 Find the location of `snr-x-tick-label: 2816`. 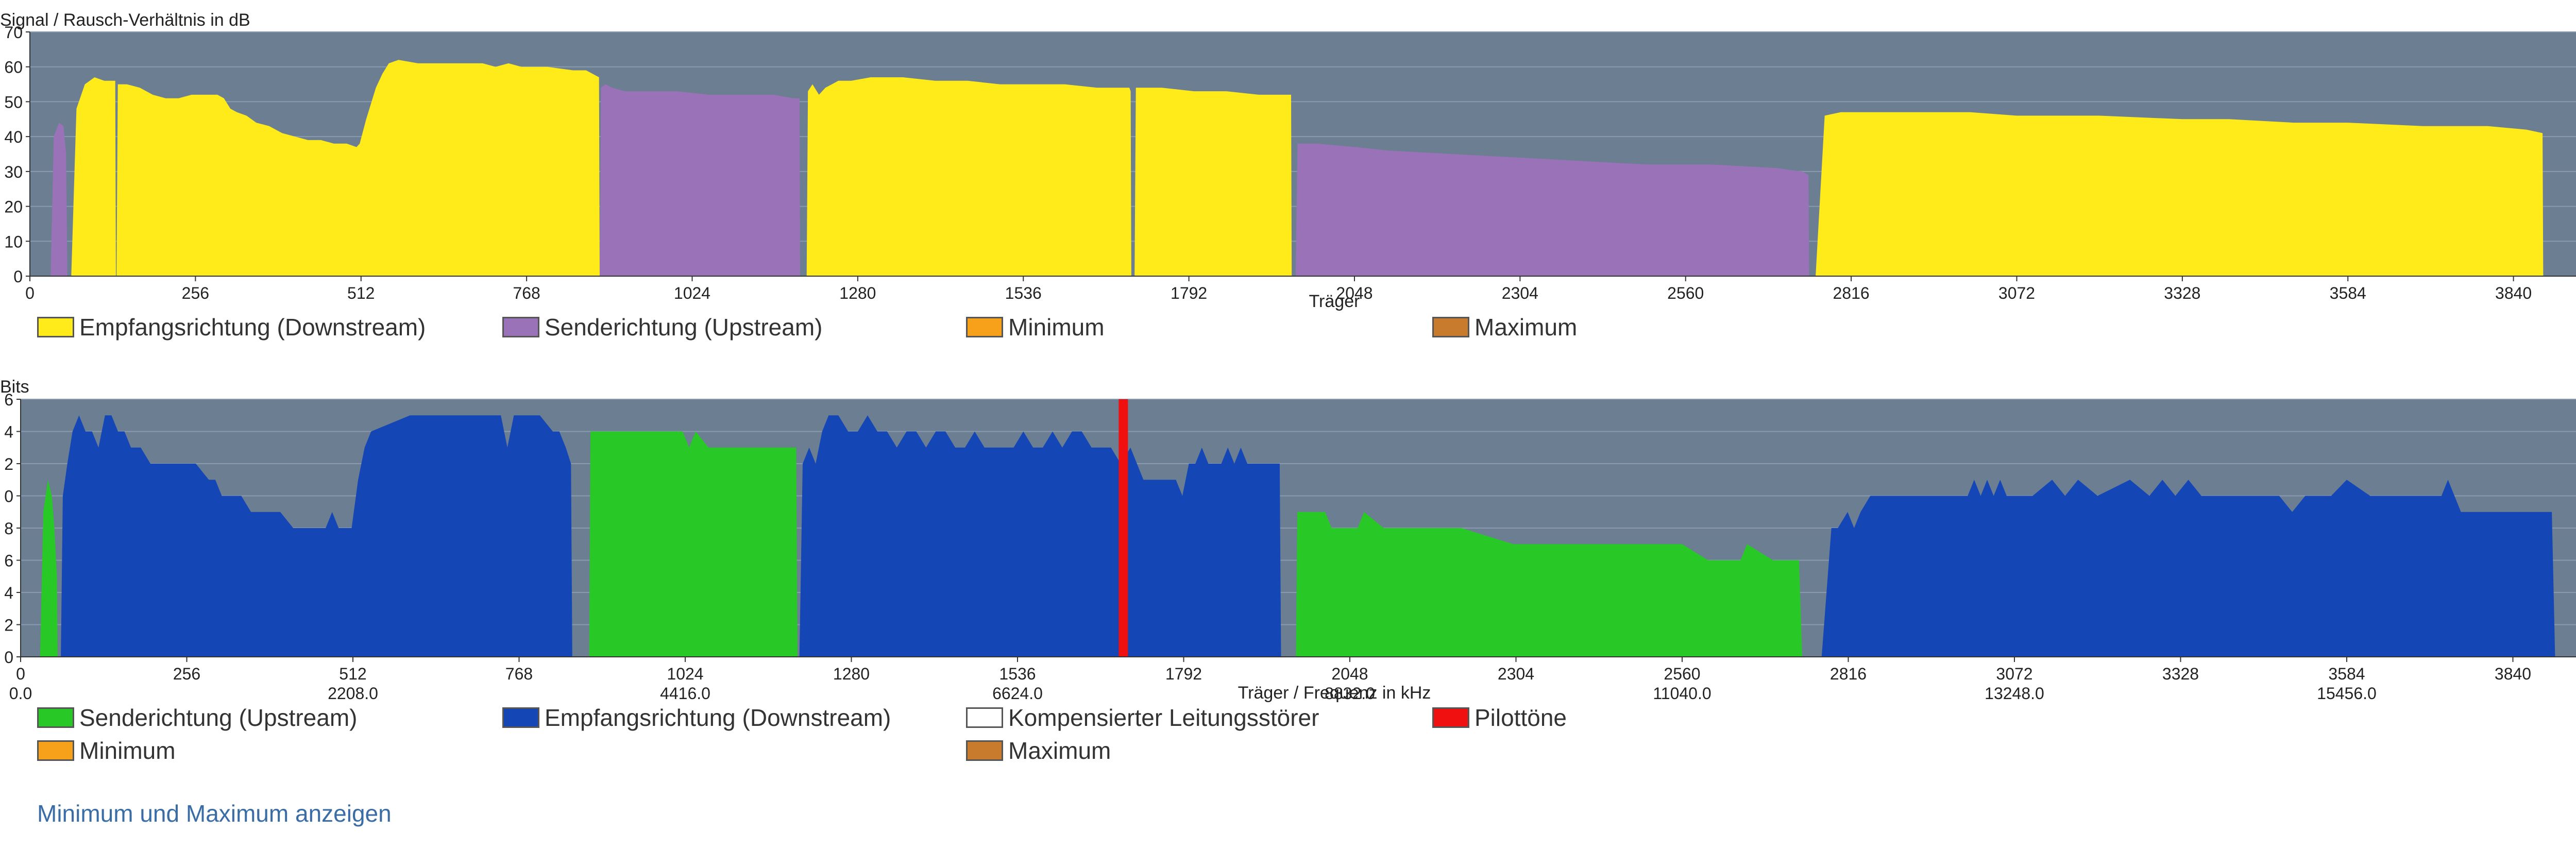

snr-x-tick-label: 2816 is located at coordinates (1851, 293).